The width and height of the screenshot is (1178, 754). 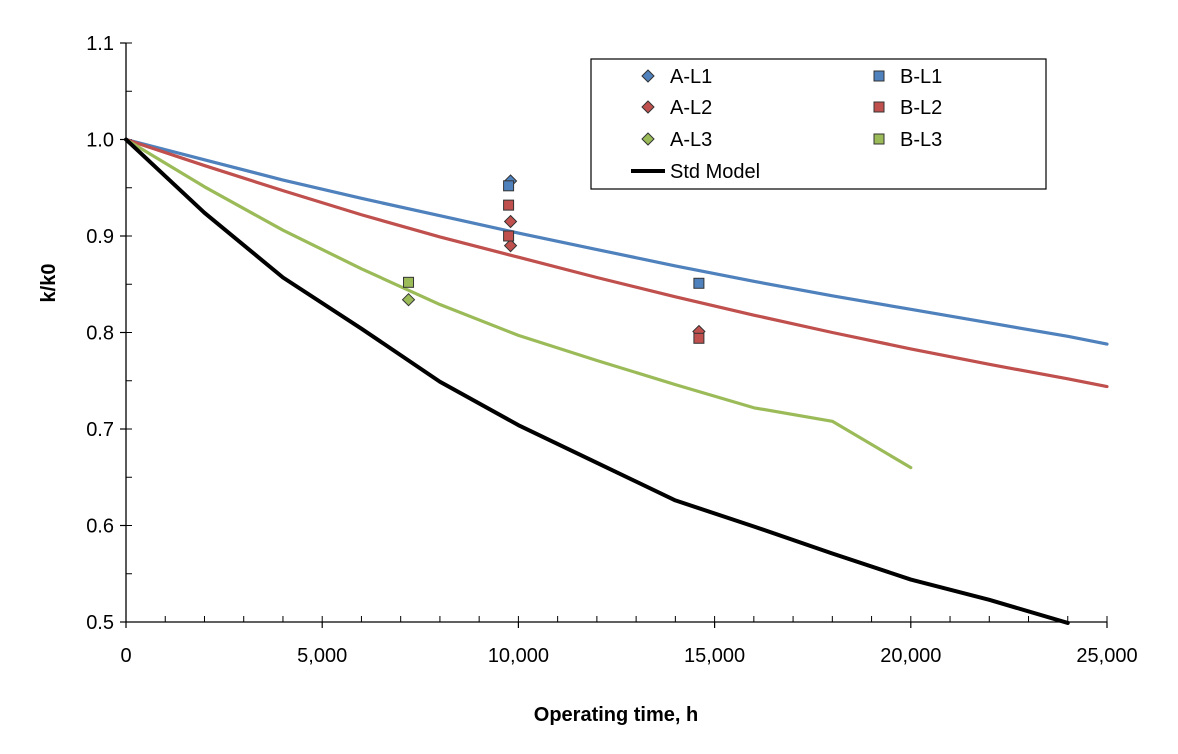 What do you see at coordinates (100, 44) in the screenshot?
I see `y-tick-label: 1.1` at bounding box center [100, 44].